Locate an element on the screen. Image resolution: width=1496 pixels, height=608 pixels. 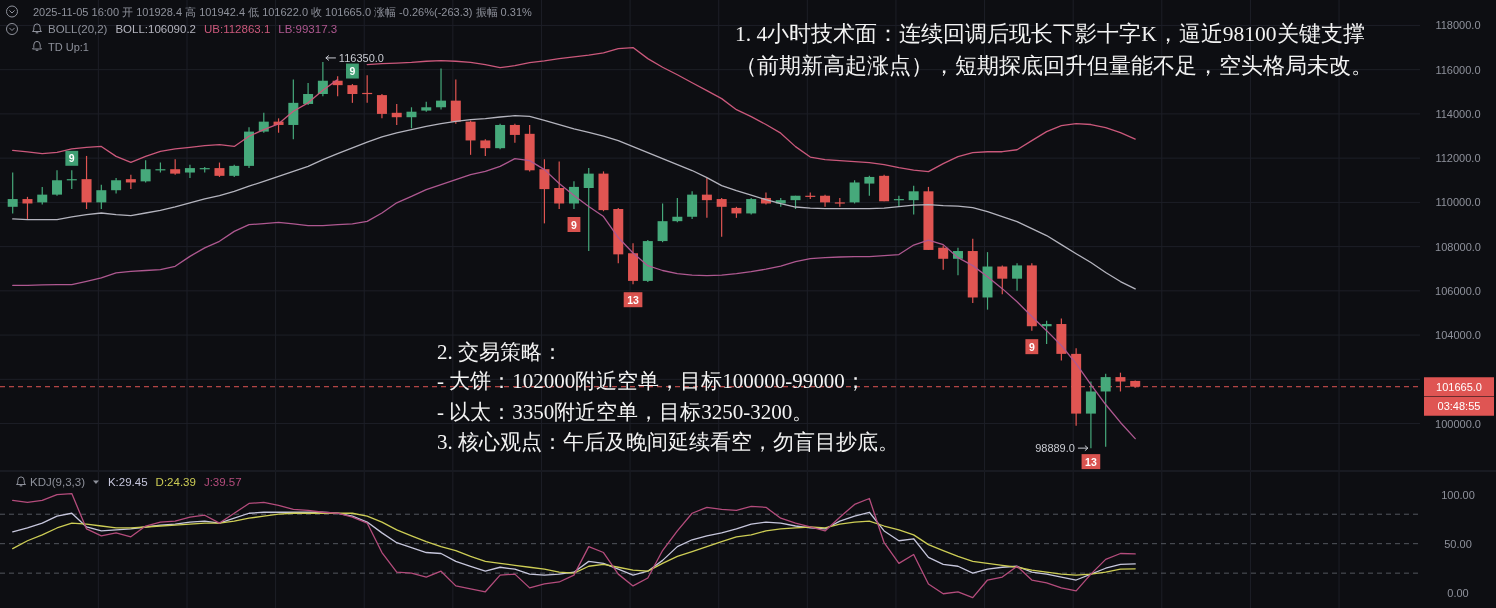
legend-title: KDJ(9,3,3) is located at coordinates (58, 482).